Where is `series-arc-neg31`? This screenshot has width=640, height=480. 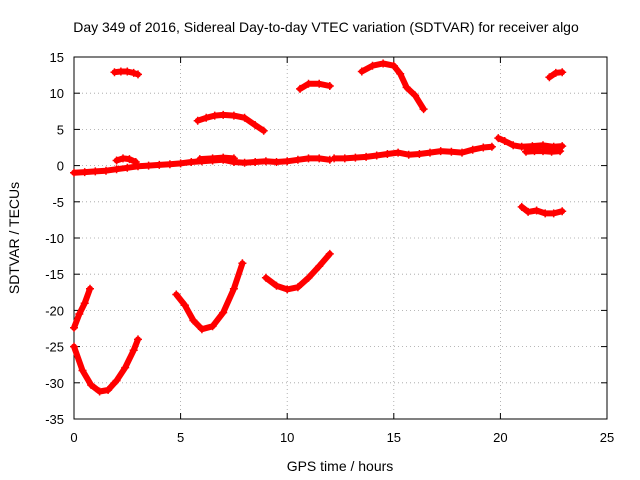
series-arc-neg31 is located at coordinates (106, 365).